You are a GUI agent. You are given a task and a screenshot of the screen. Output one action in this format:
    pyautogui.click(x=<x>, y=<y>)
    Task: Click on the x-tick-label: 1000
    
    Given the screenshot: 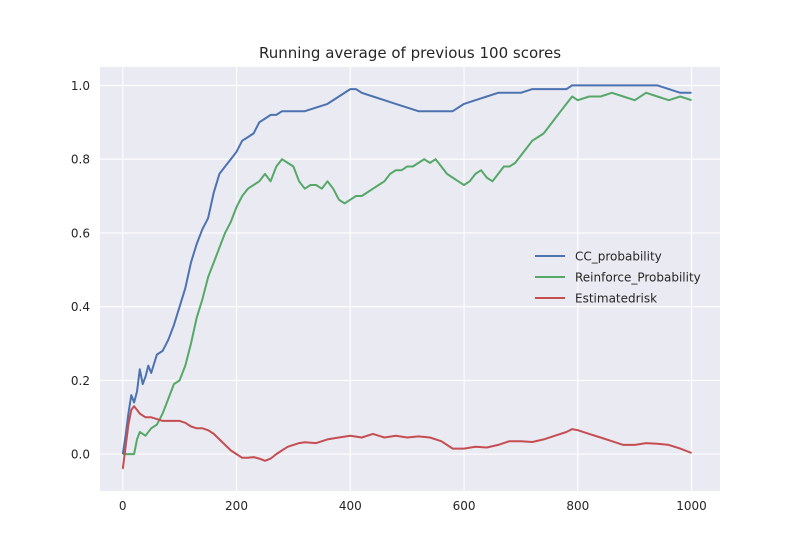 What is the action you would take?
    pyautogui.click(x=691, y=506)
    